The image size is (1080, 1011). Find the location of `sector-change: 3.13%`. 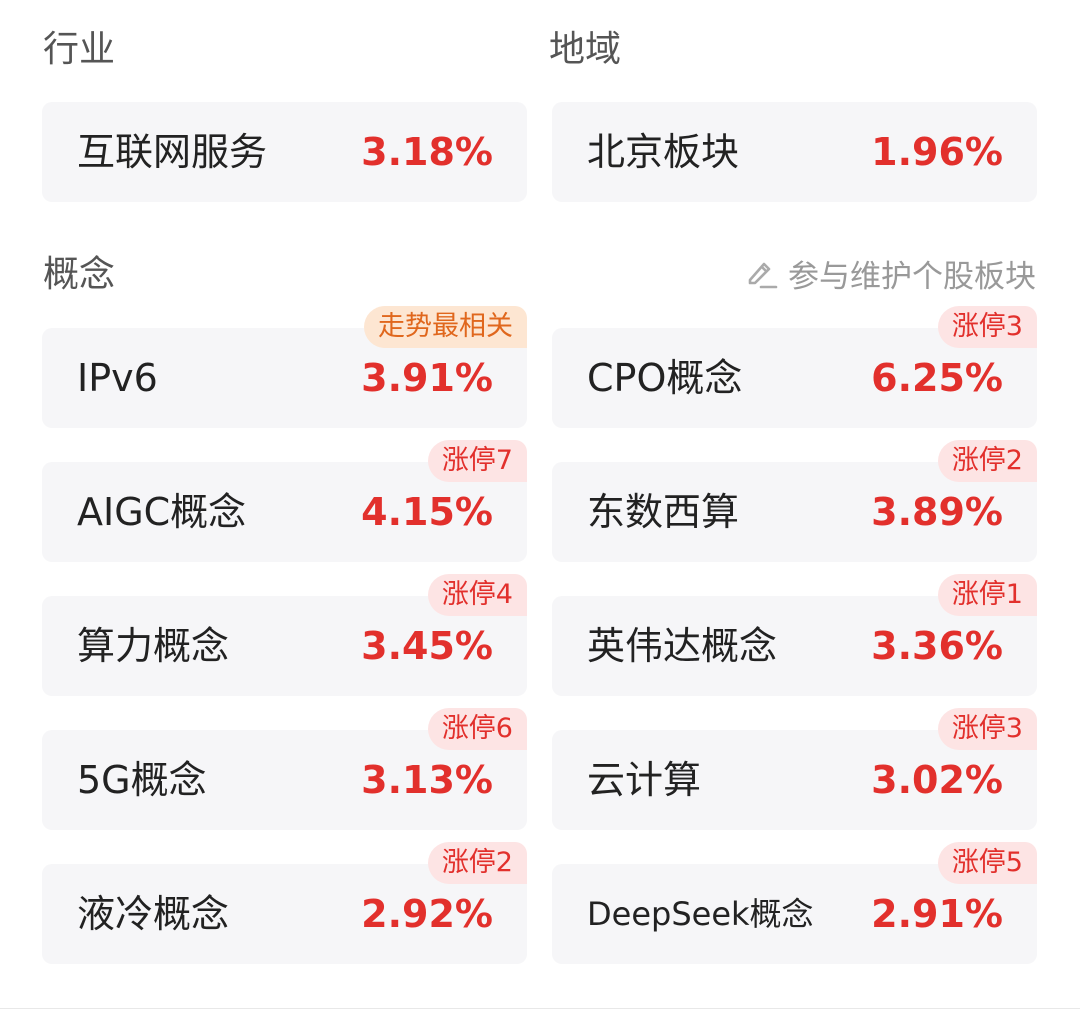

sector-change: 3.13% is located at coordinates (427, 780).